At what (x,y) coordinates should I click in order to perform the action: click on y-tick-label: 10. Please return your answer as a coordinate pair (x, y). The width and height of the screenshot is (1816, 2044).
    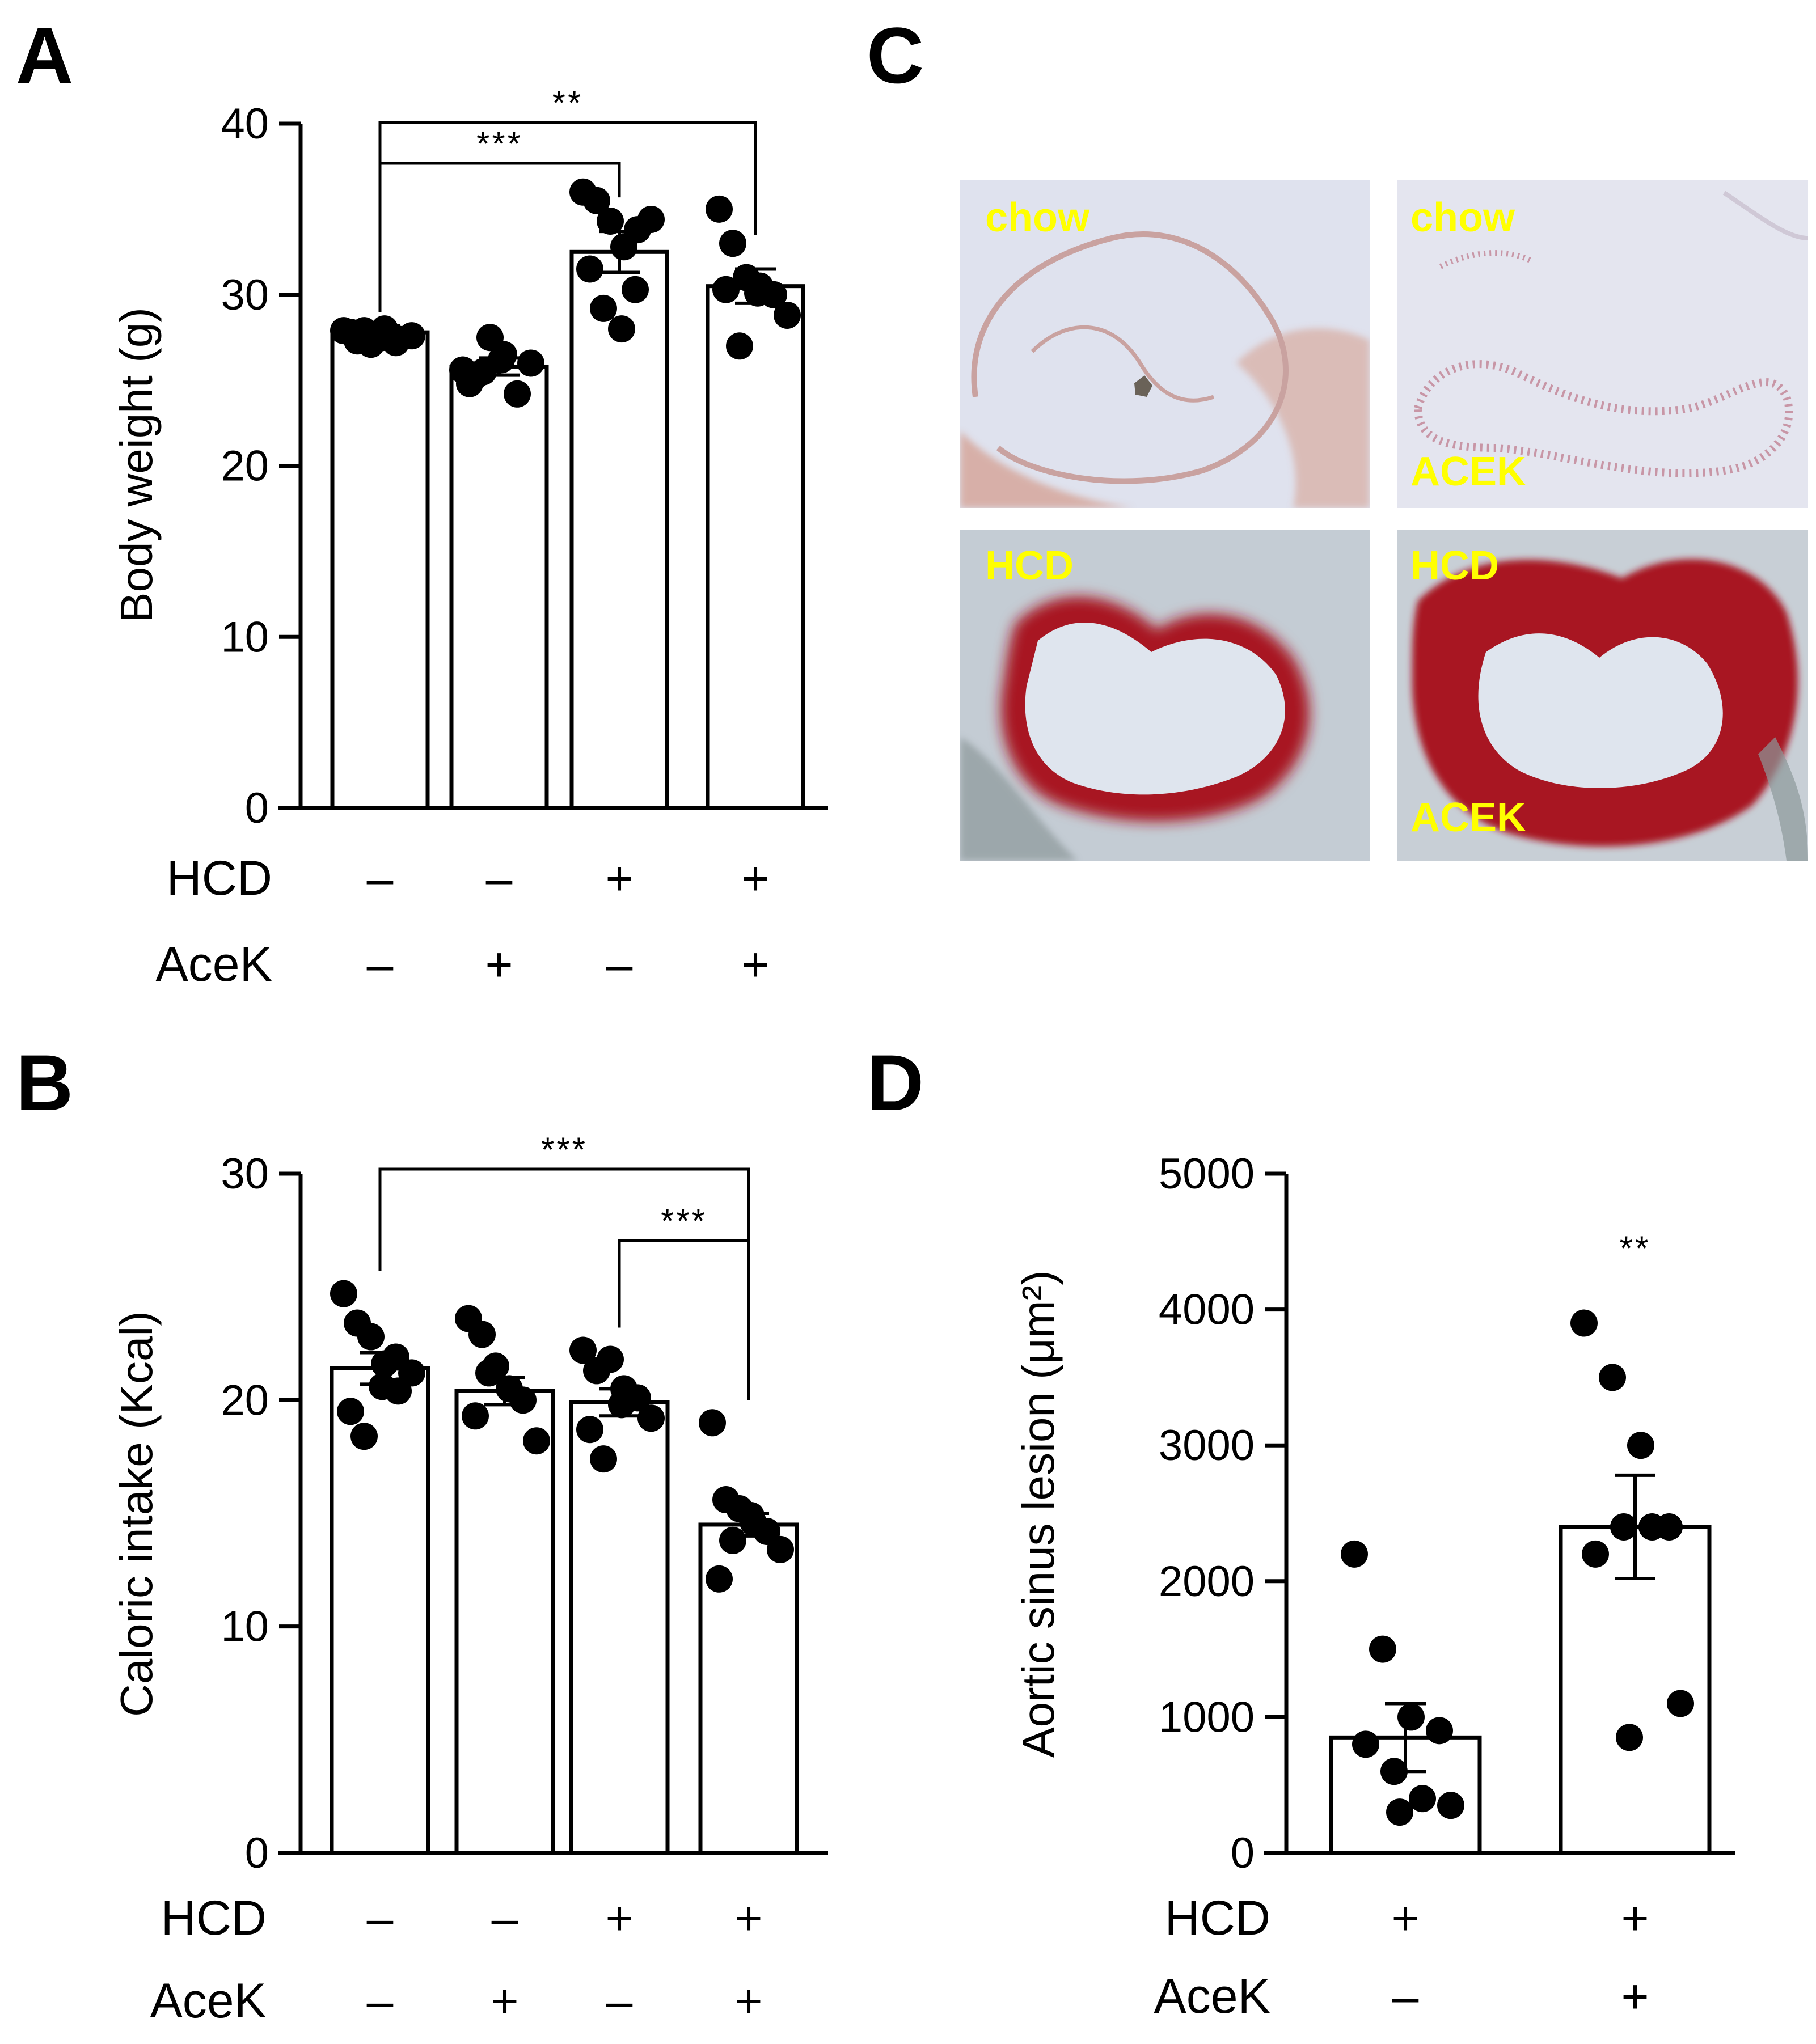
    Looking at the image, I should click on (245, 637).